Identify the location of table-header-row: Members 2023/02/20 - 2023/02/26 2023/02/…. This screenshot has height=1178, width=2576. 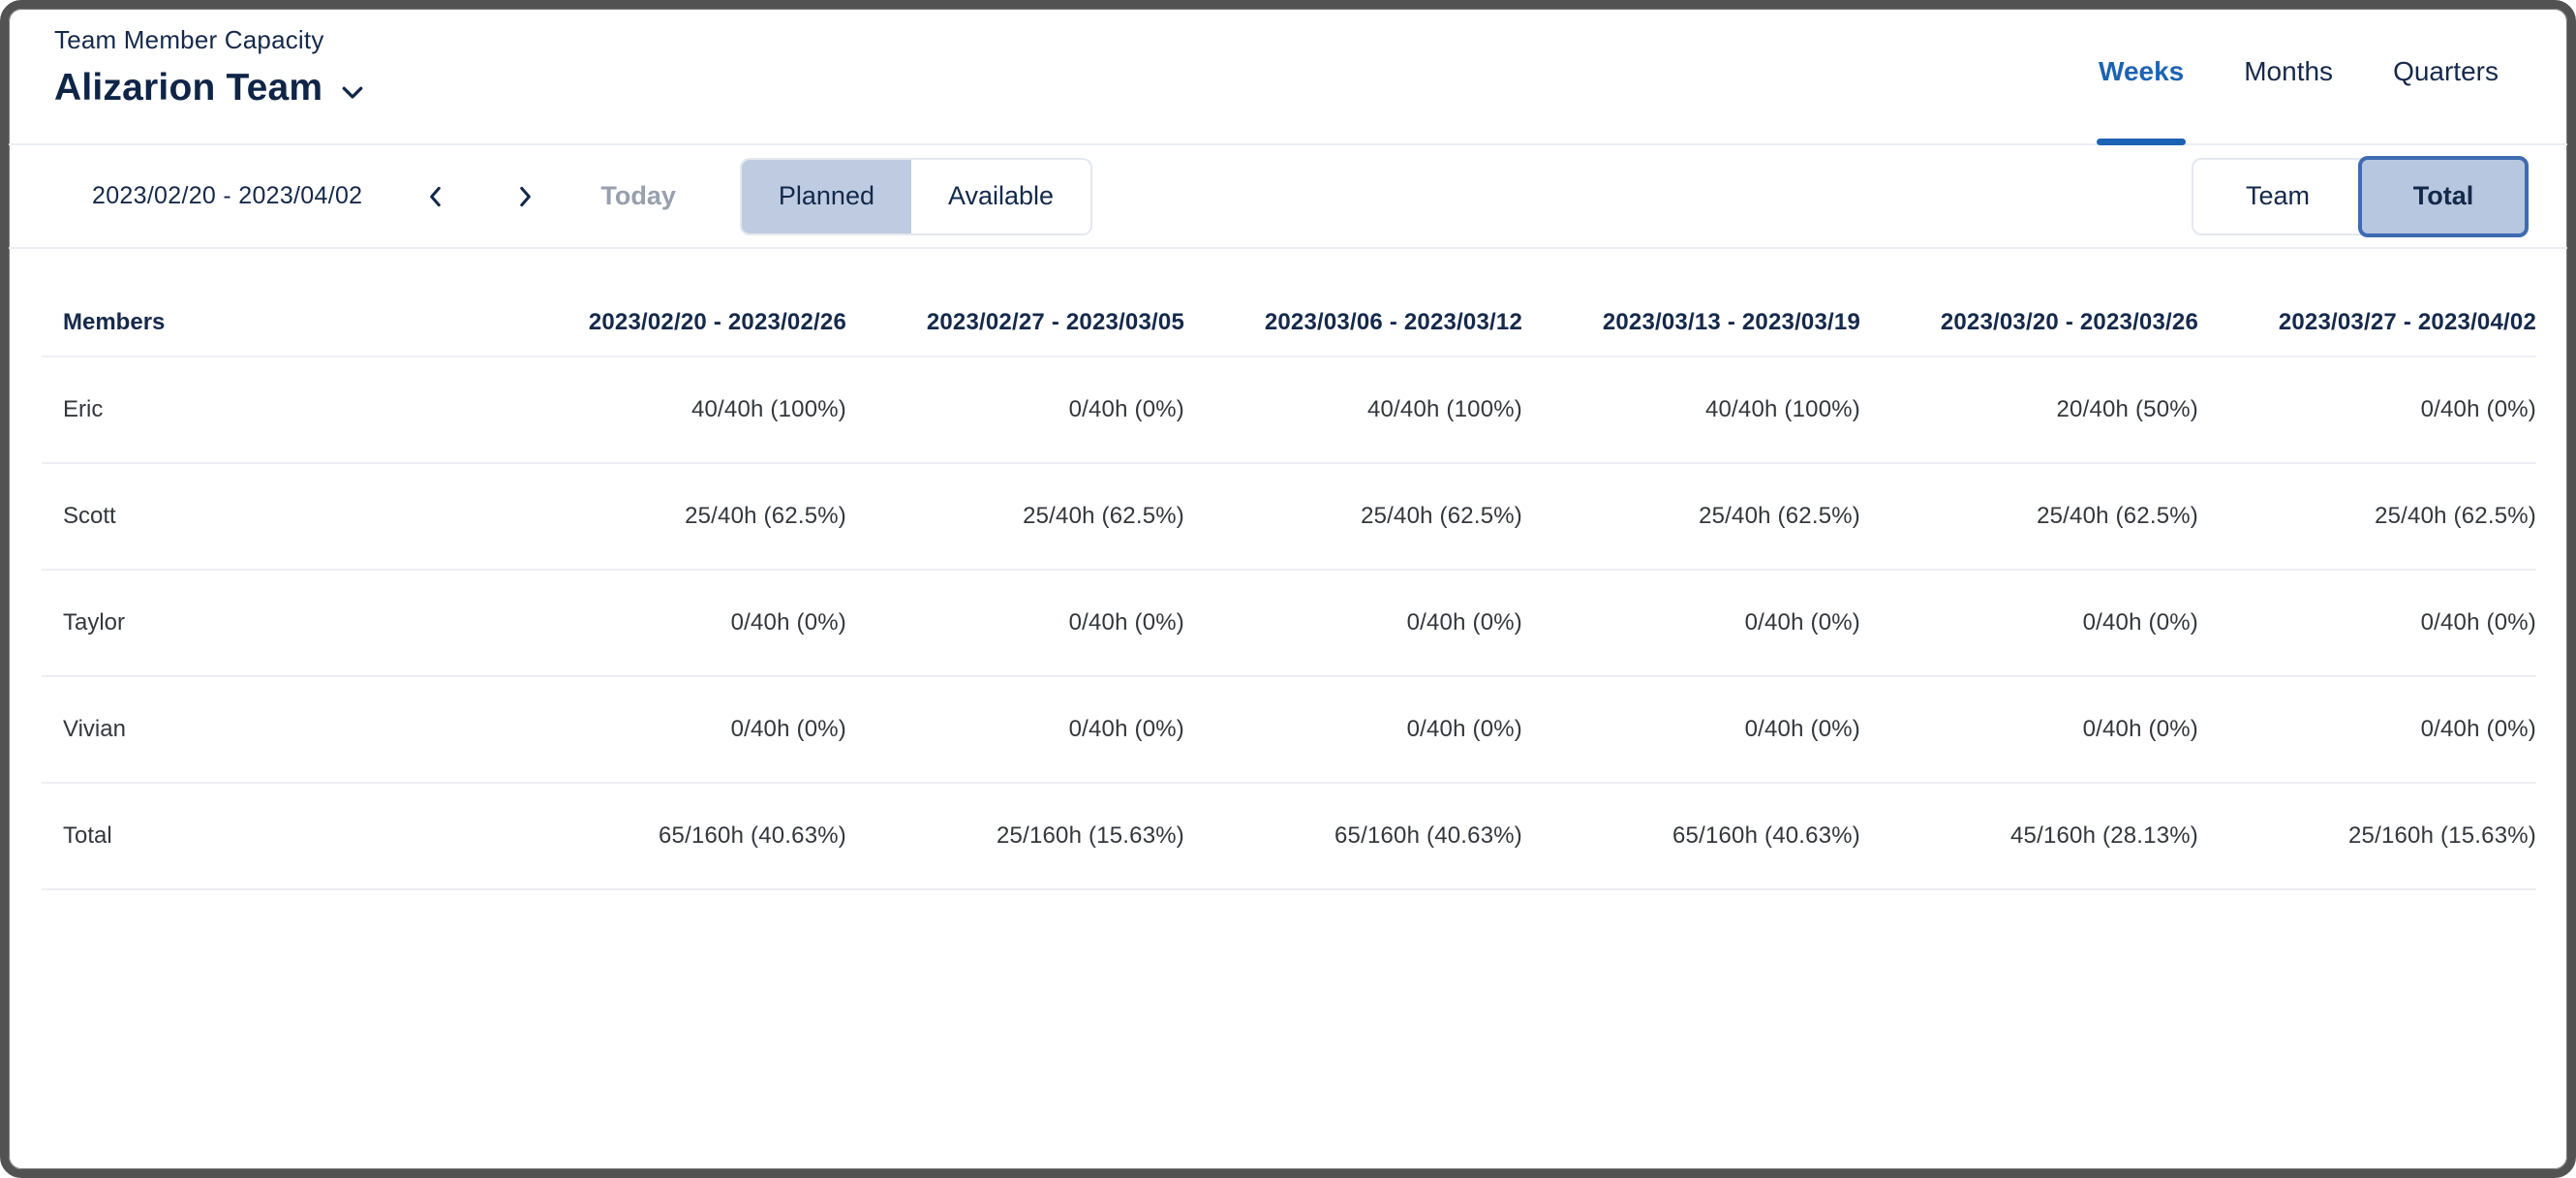
(1289, 303).